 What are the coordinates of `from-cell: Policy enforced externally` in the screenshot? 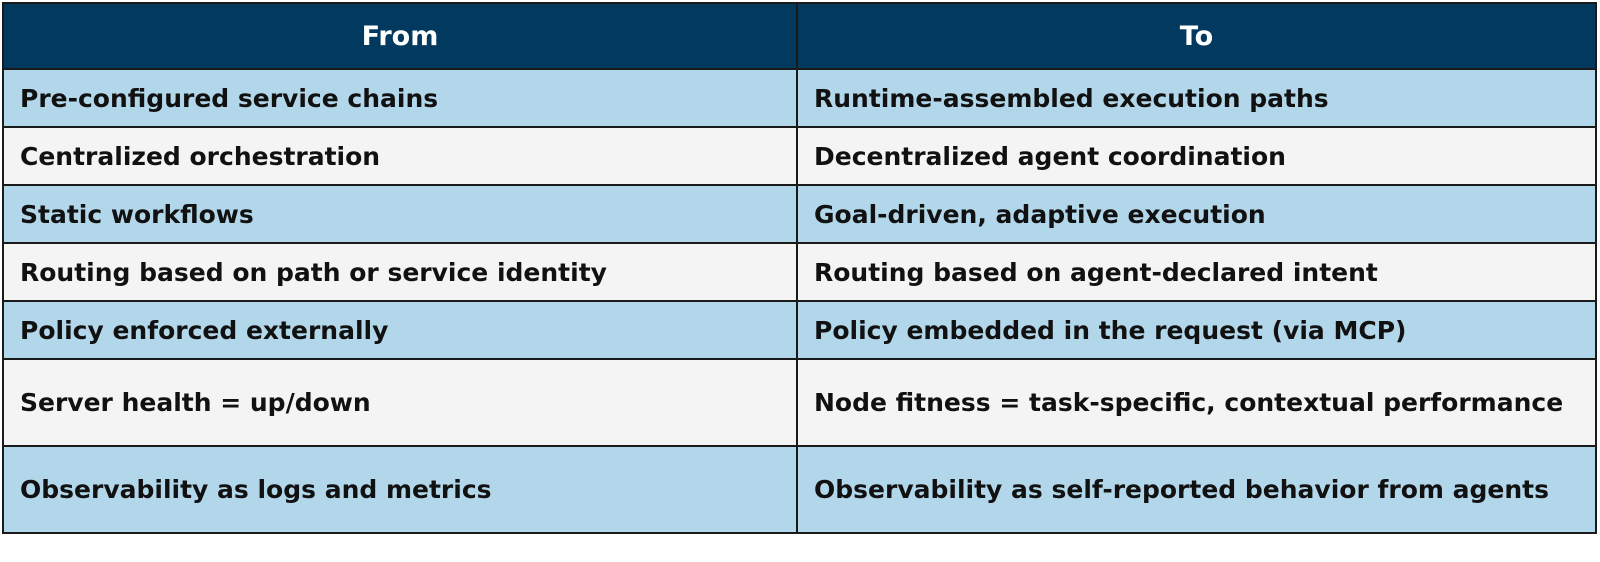 It's located at (400, 330).